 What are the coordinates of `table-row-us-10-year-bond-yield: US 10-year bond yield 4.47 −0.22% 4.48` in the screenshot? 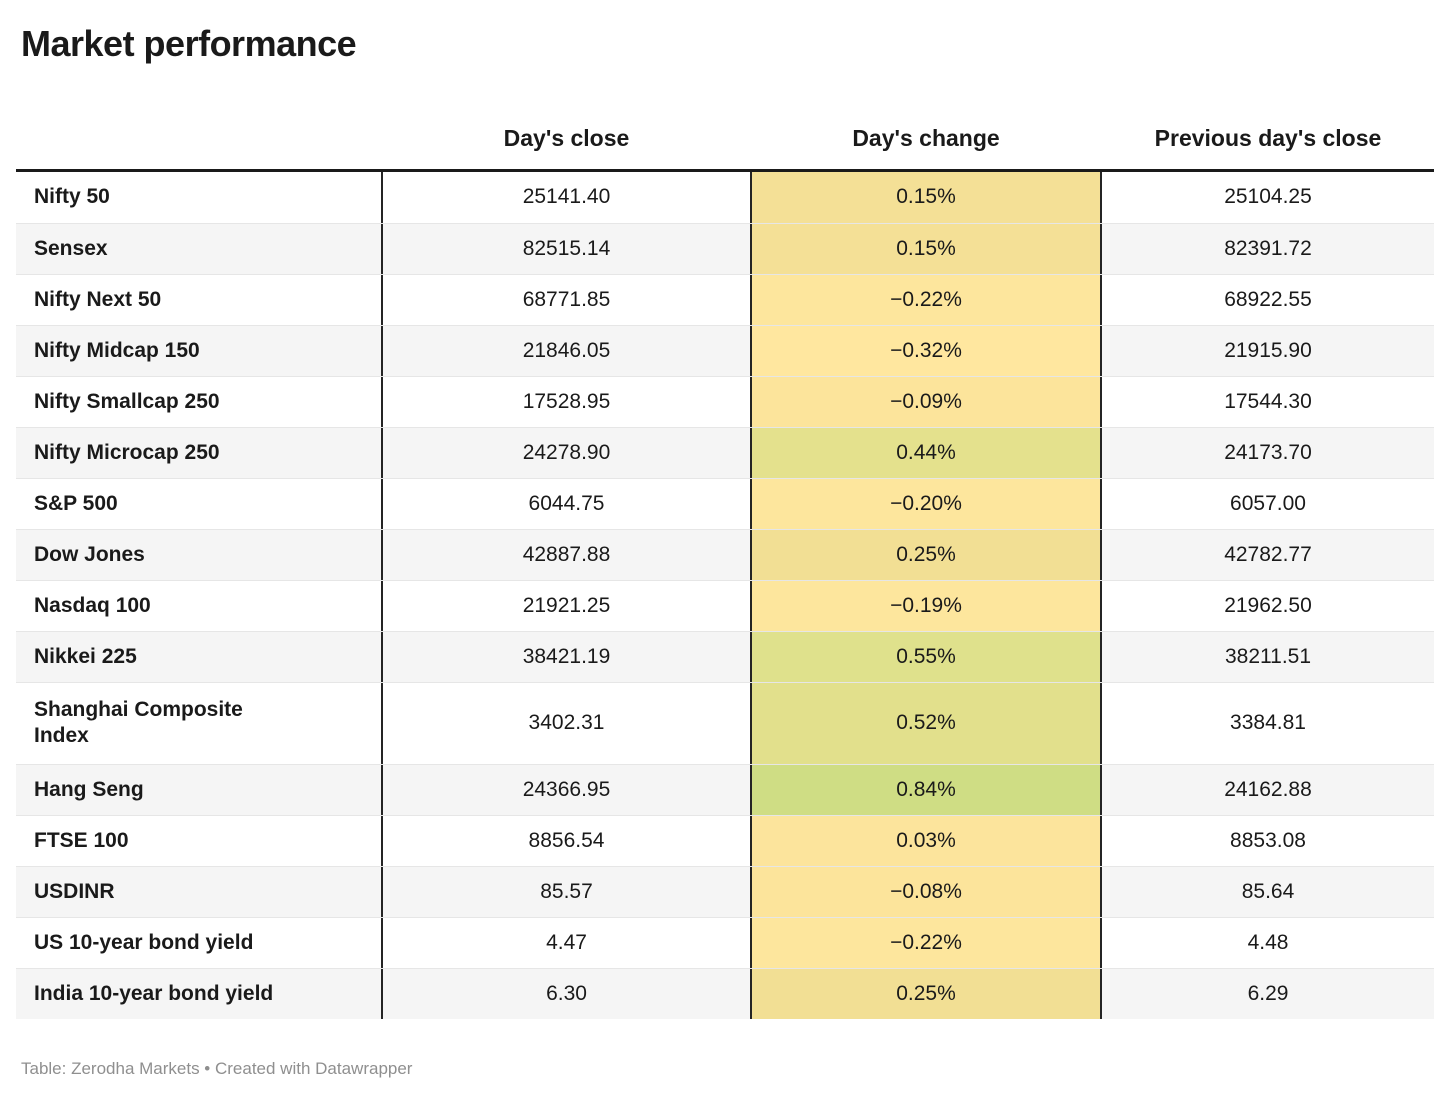 It's located at (725, 942).